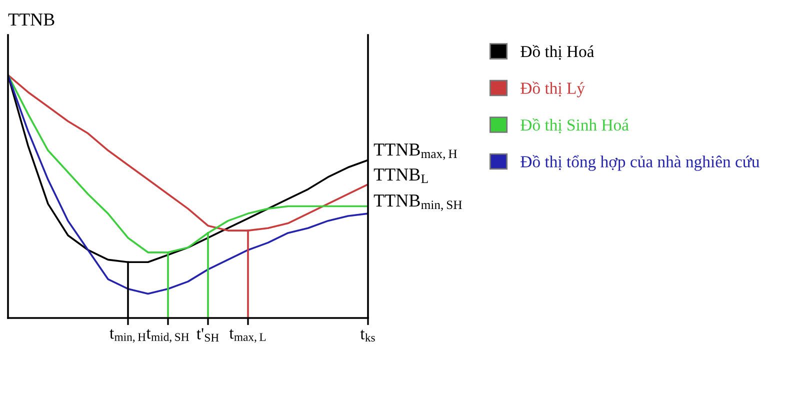  I want to click on y-axis-title: TTNB, so click(31, 20).